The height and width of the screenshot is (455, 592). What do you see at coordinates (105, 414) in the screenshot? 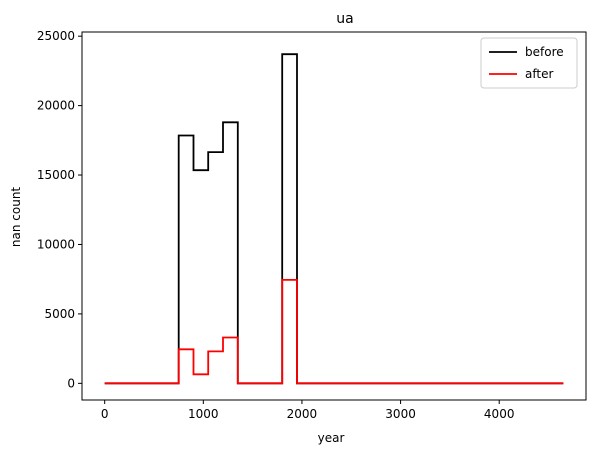
I see `x-tick-label: 0` at bounding box center [105, 414].